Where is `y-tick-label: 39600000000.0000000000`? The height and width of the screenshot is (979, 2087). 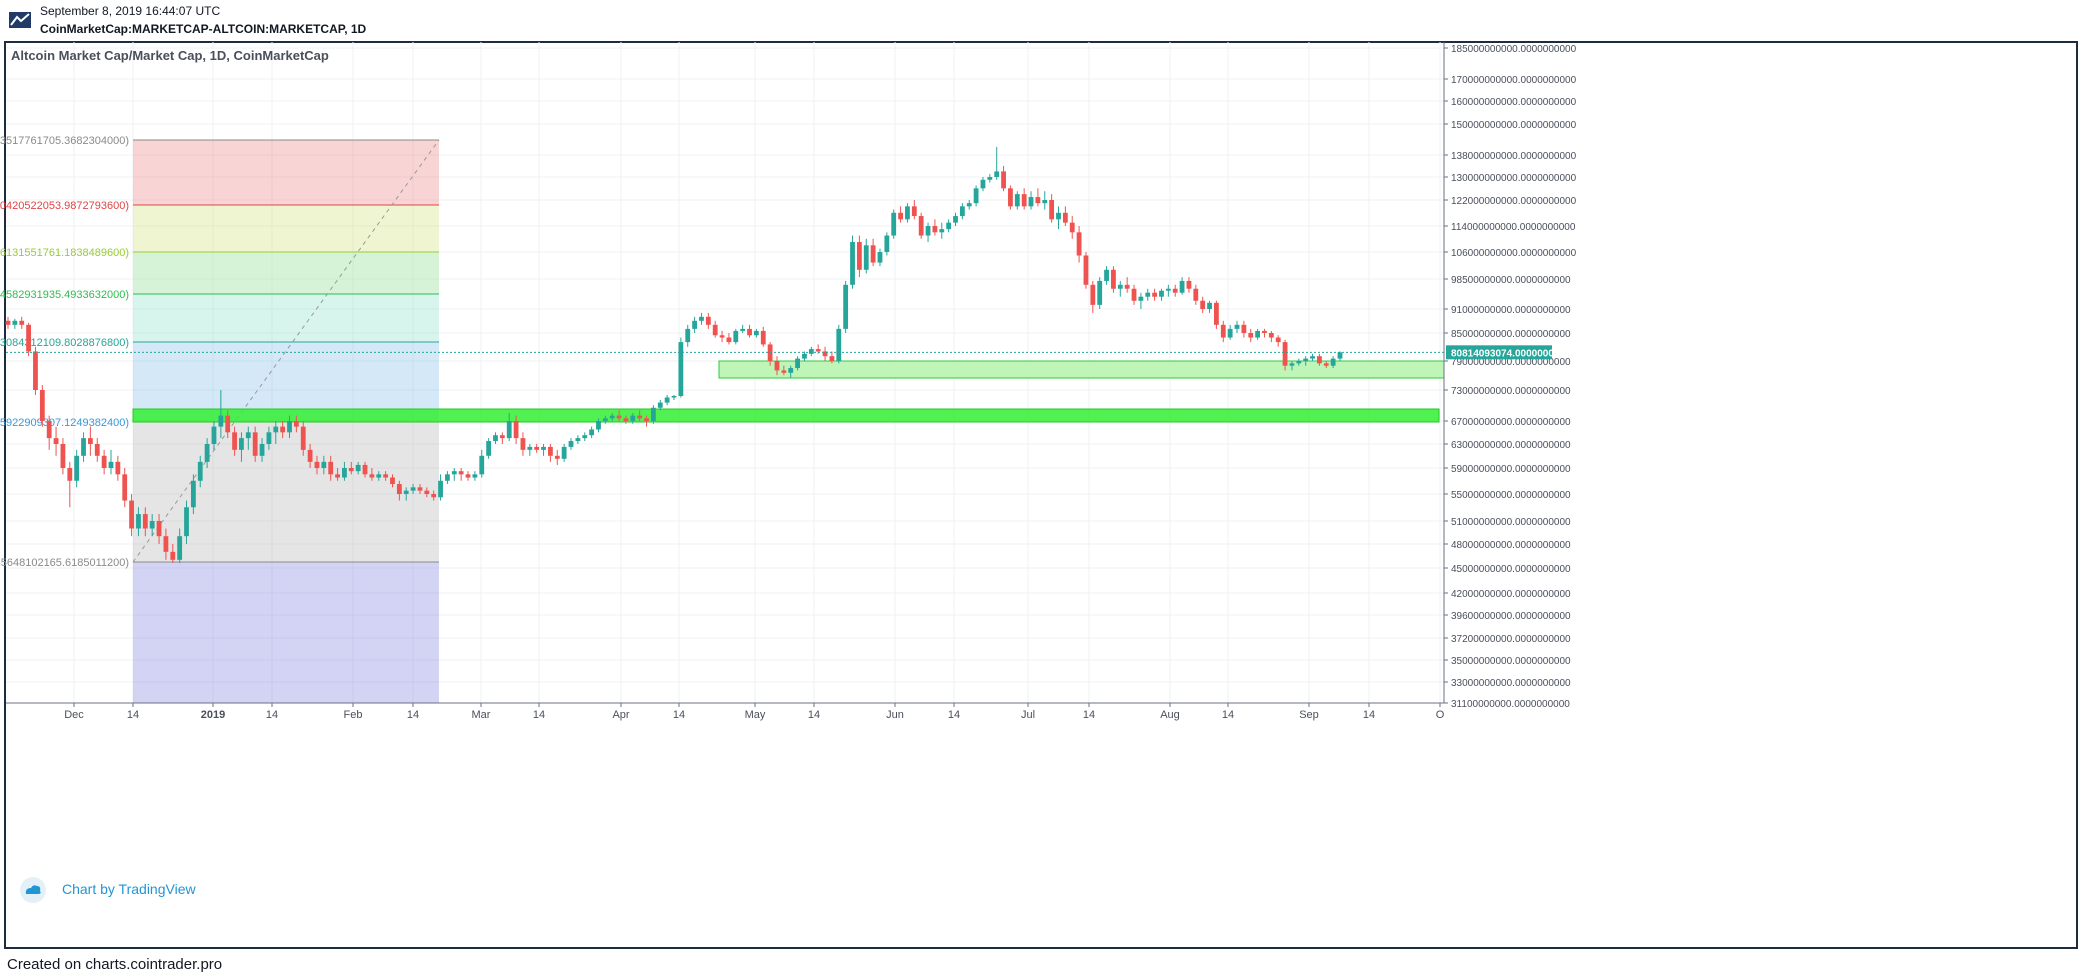 y-tick-label: 39600000000.0000000000 is located at coordinates (1511, 616).